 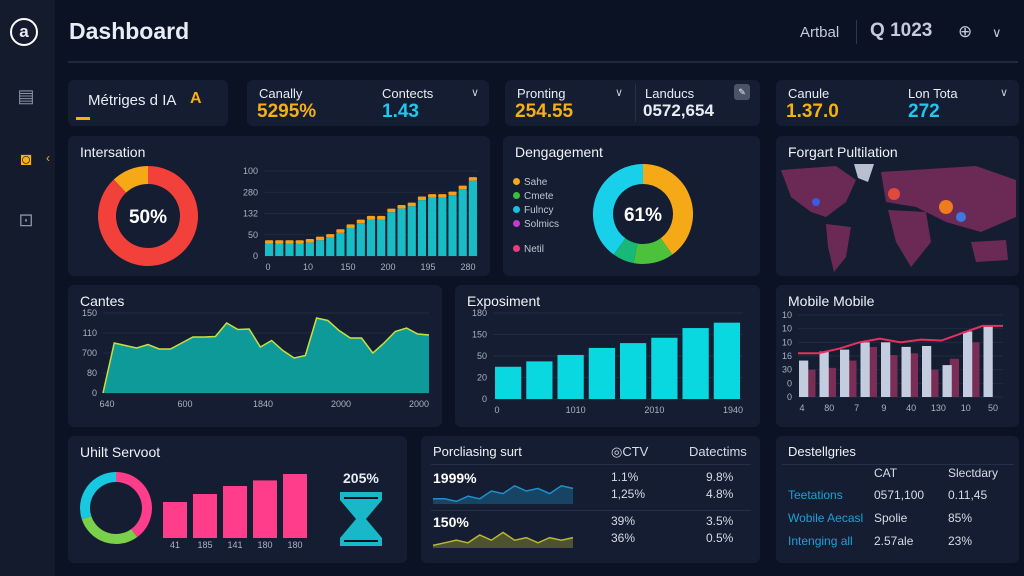 What do you see at coordinates (26, 96) in the screenshot?
I see `report-icon: ▤` at bounding box center [26, 96].